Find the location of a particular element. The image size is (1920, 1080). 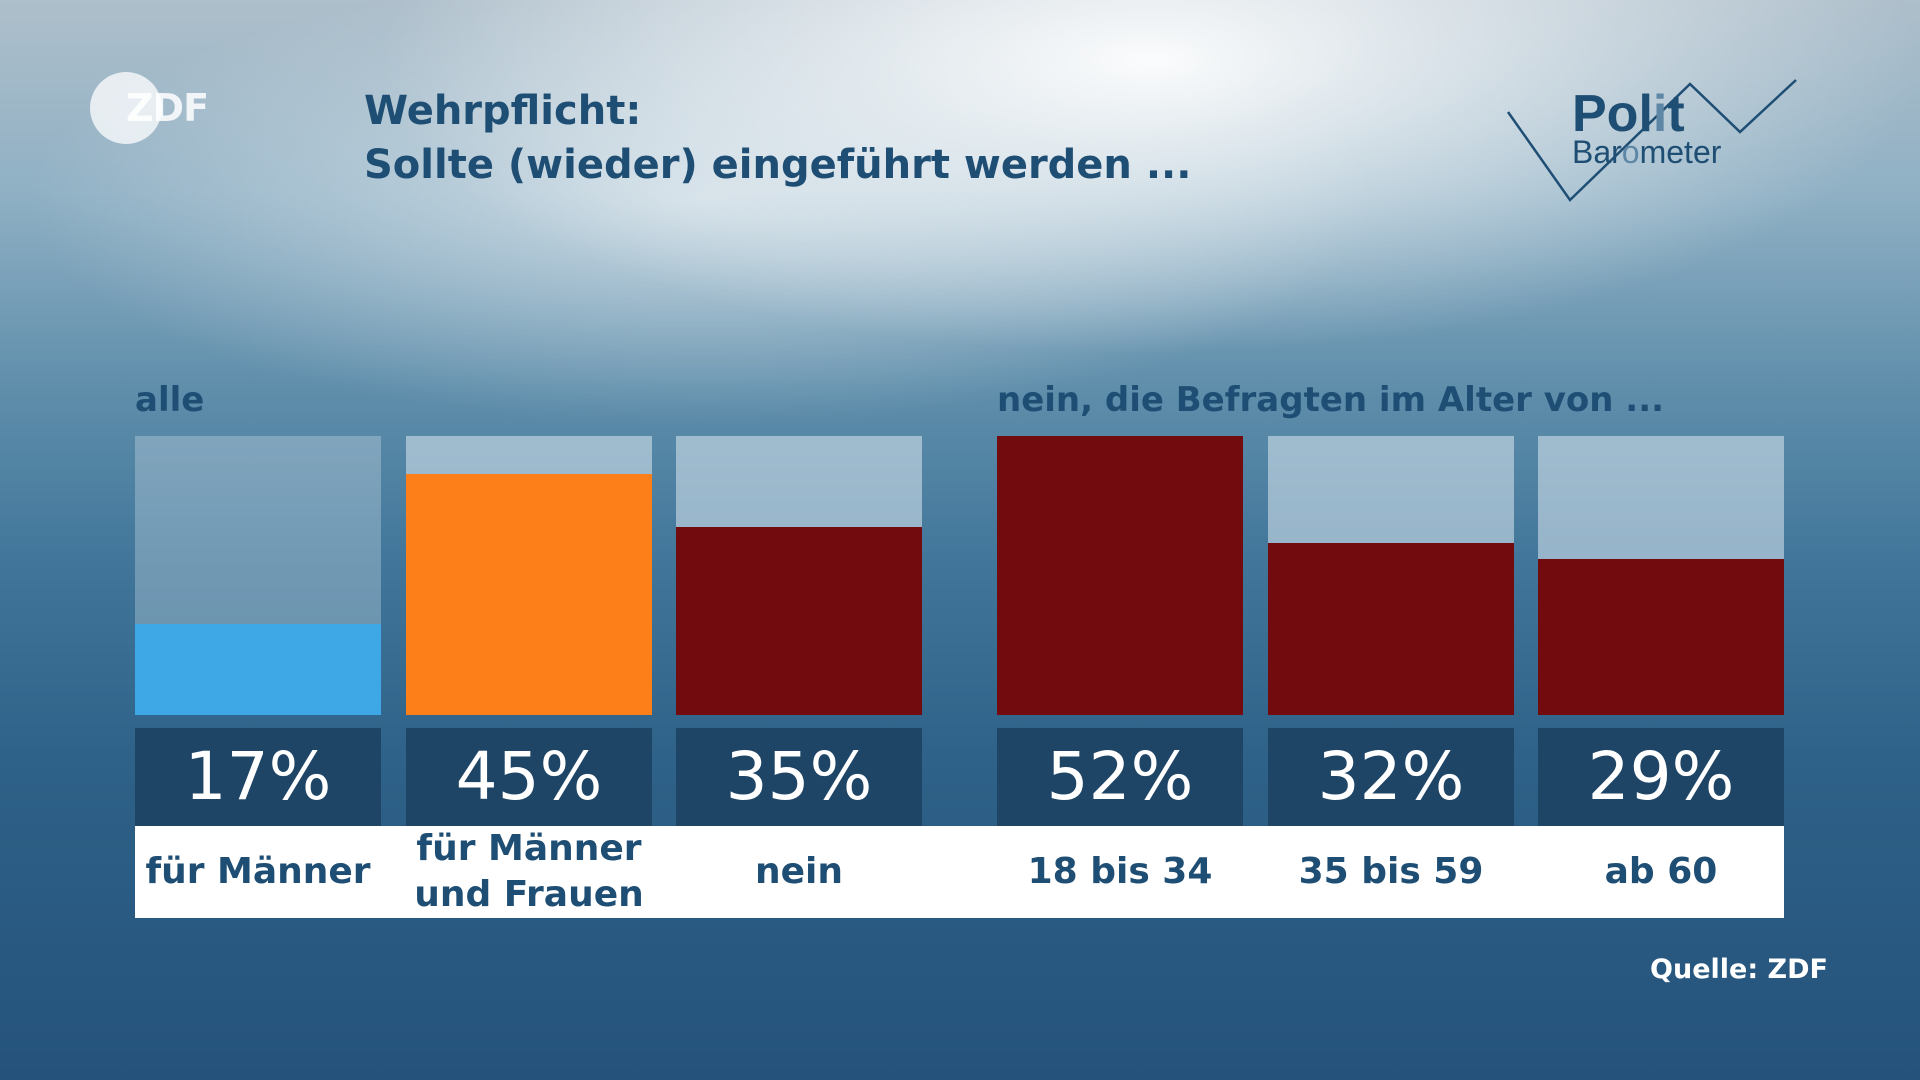

value-label: 29% is located at coordinates (1661, 777).